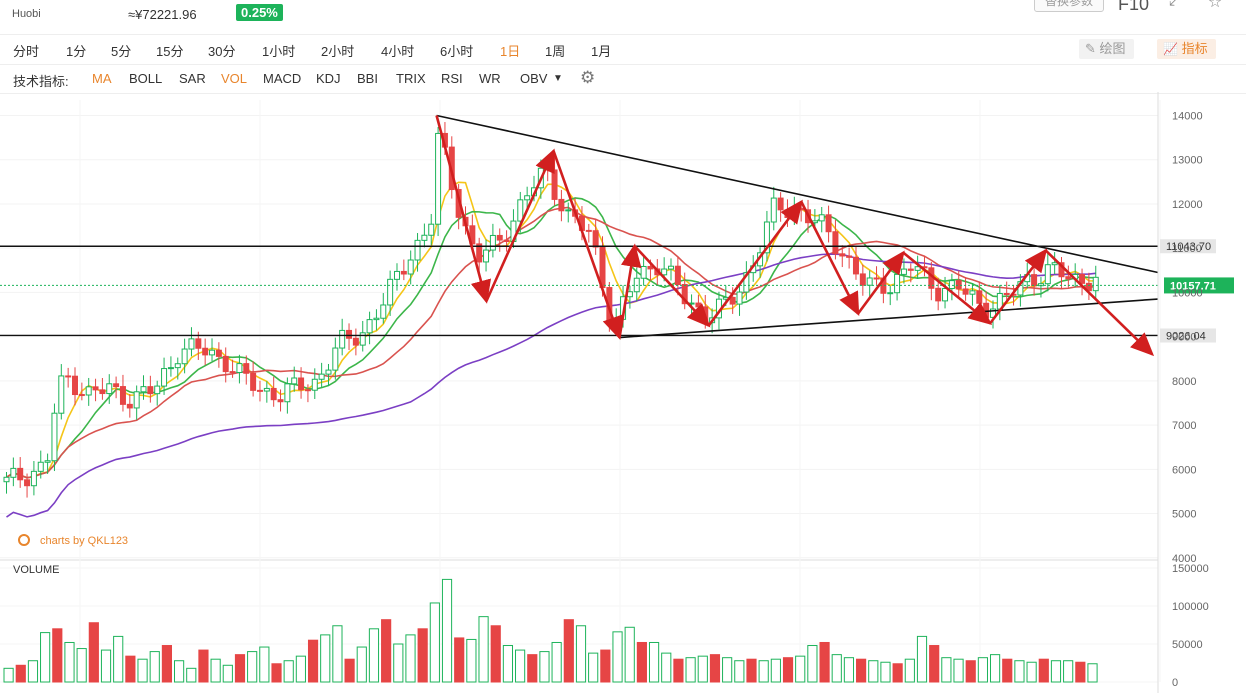 Image resolution: width=1246 pixels, height=693 pixels. I want to click on fullscreen-icon: ⤢, so click(1175, 4).